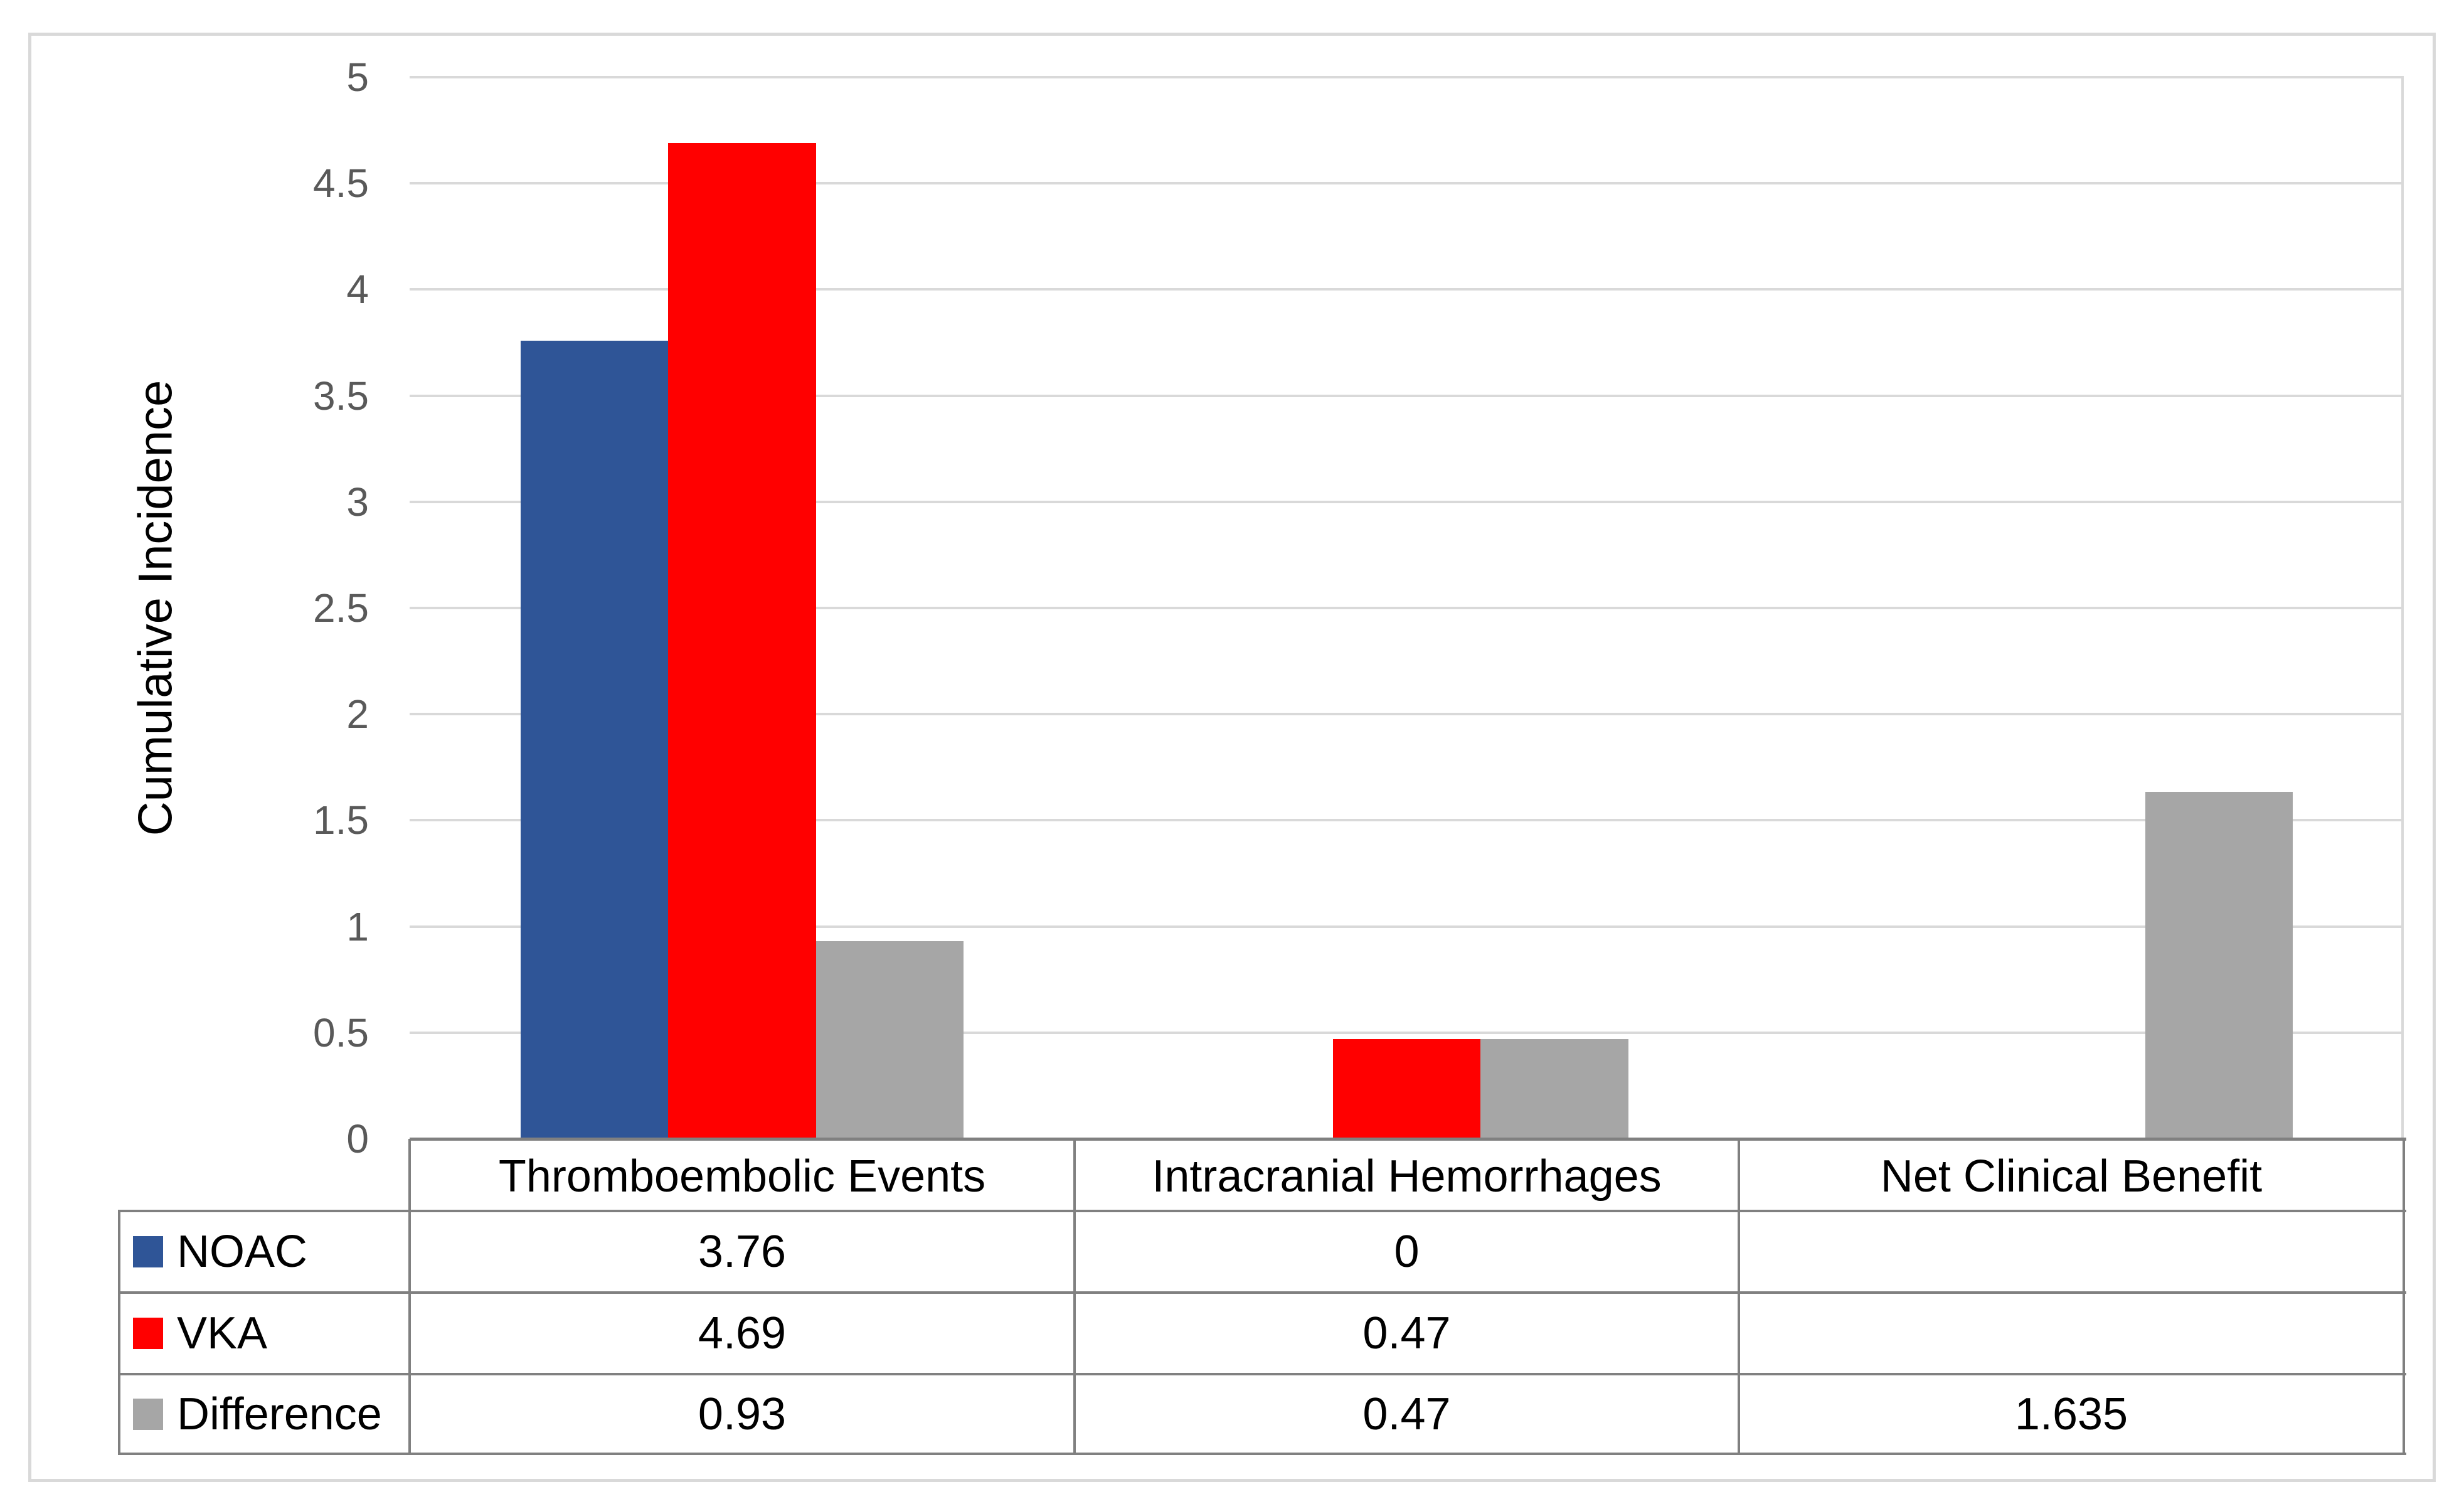 The height and width of the screenshot is (1504, 2464). I want to click on y-tick-label-3.5: 3.5, so click(341, 396).